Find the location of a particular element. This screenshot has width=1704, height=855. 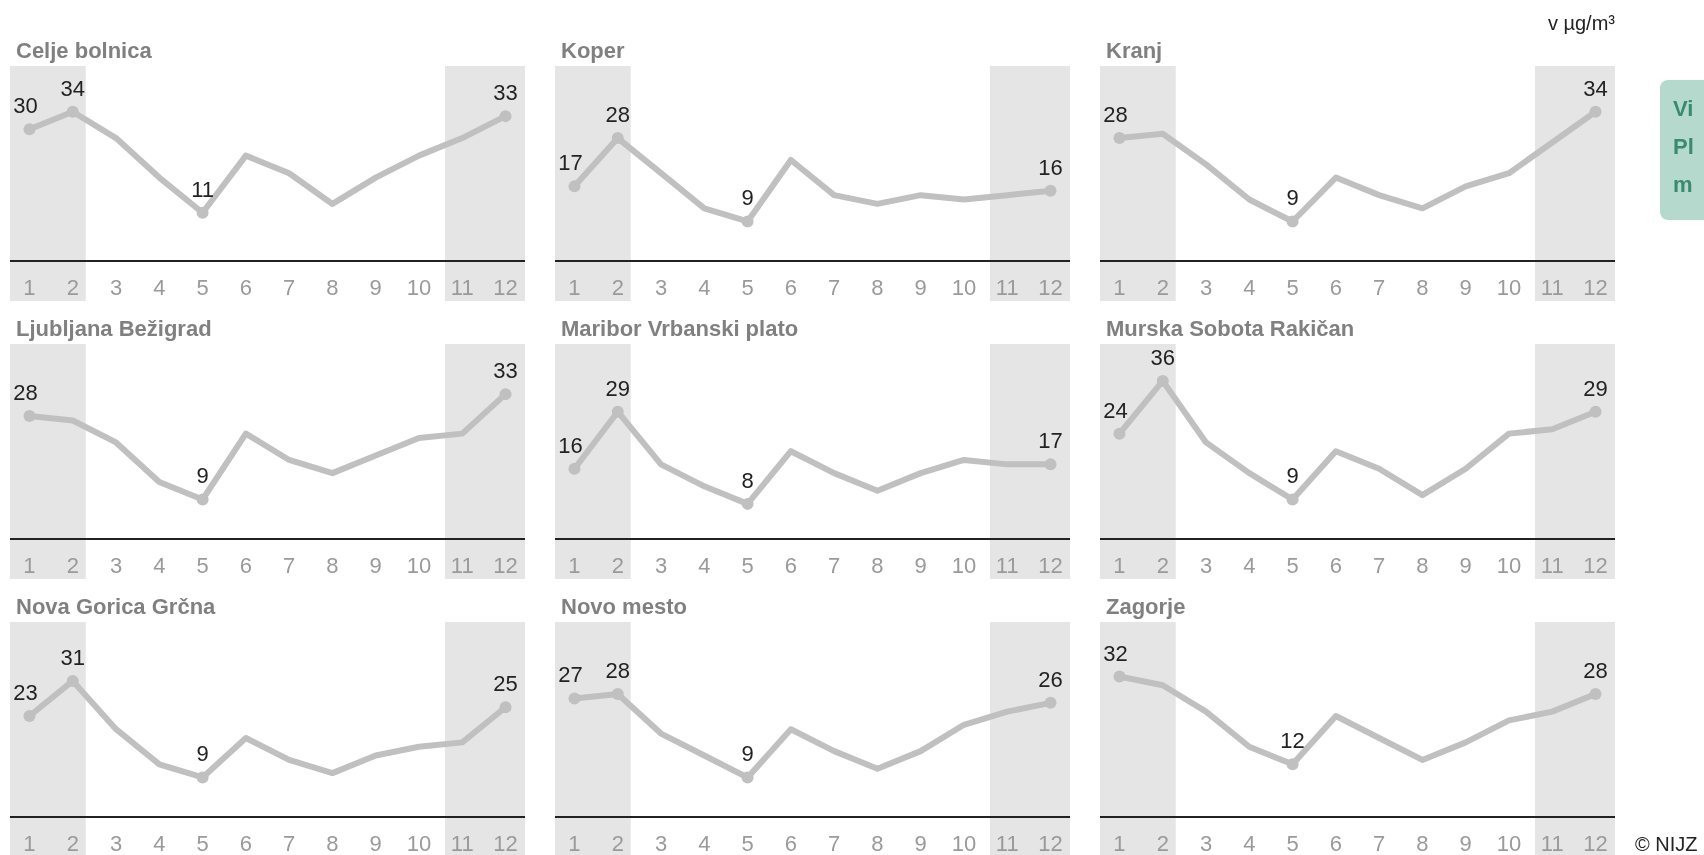

data-label: 11 is located at coordinates (203, 189).